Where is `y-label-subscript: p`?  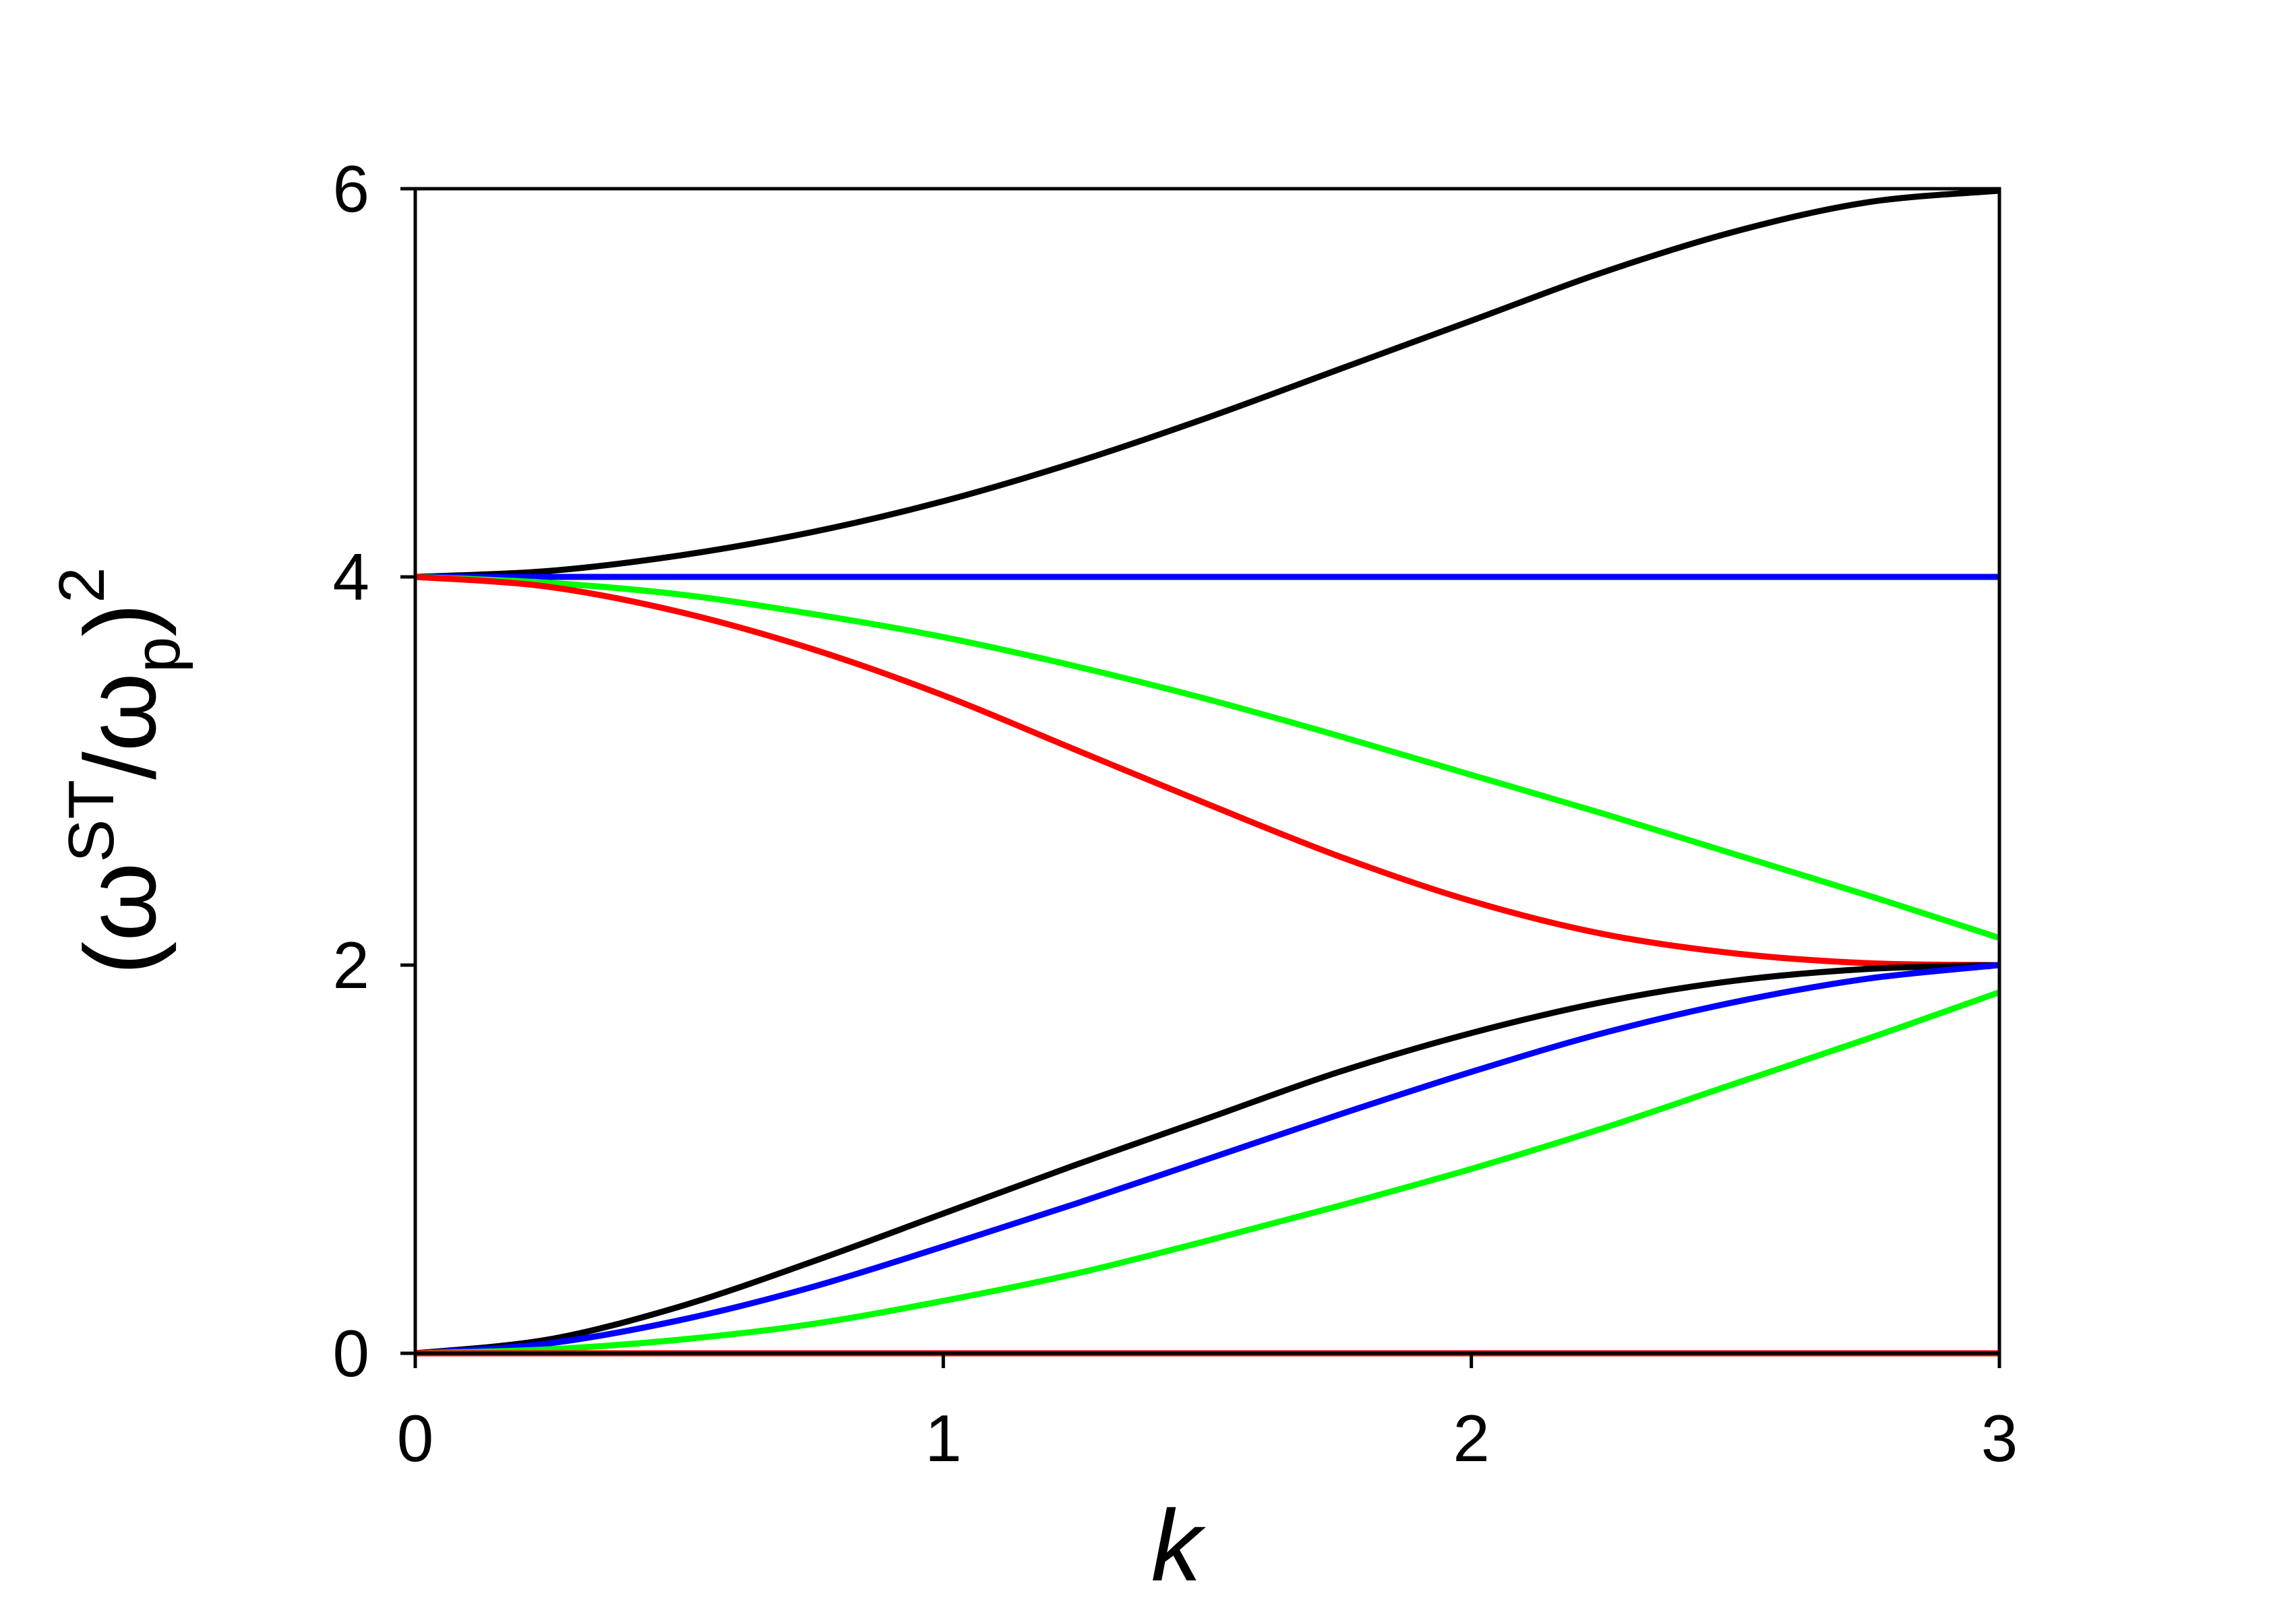 y-label-subscript: p is located at coordinates (157, 655).